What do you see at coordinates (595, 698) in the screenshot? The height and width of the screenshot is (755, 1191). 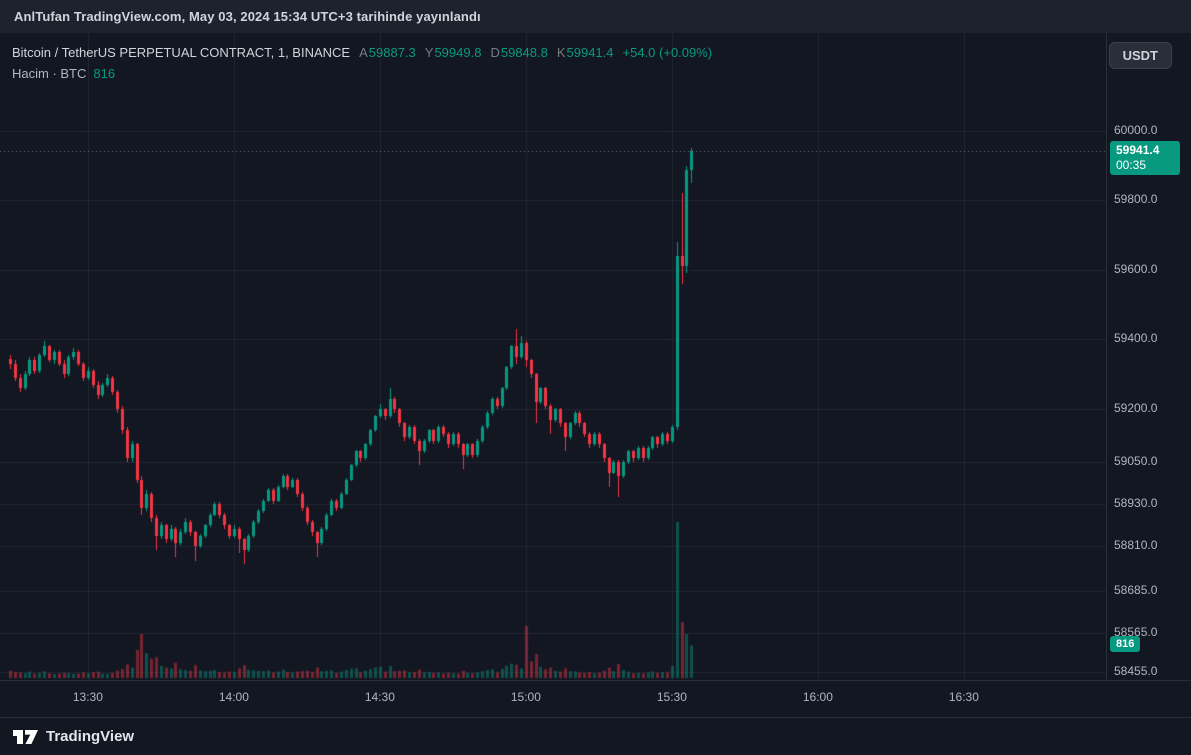 I see `time-axis: 13:30 14:00 14:30 15:00 15:30 16:00 16:30` at bounding box center [595, 698].